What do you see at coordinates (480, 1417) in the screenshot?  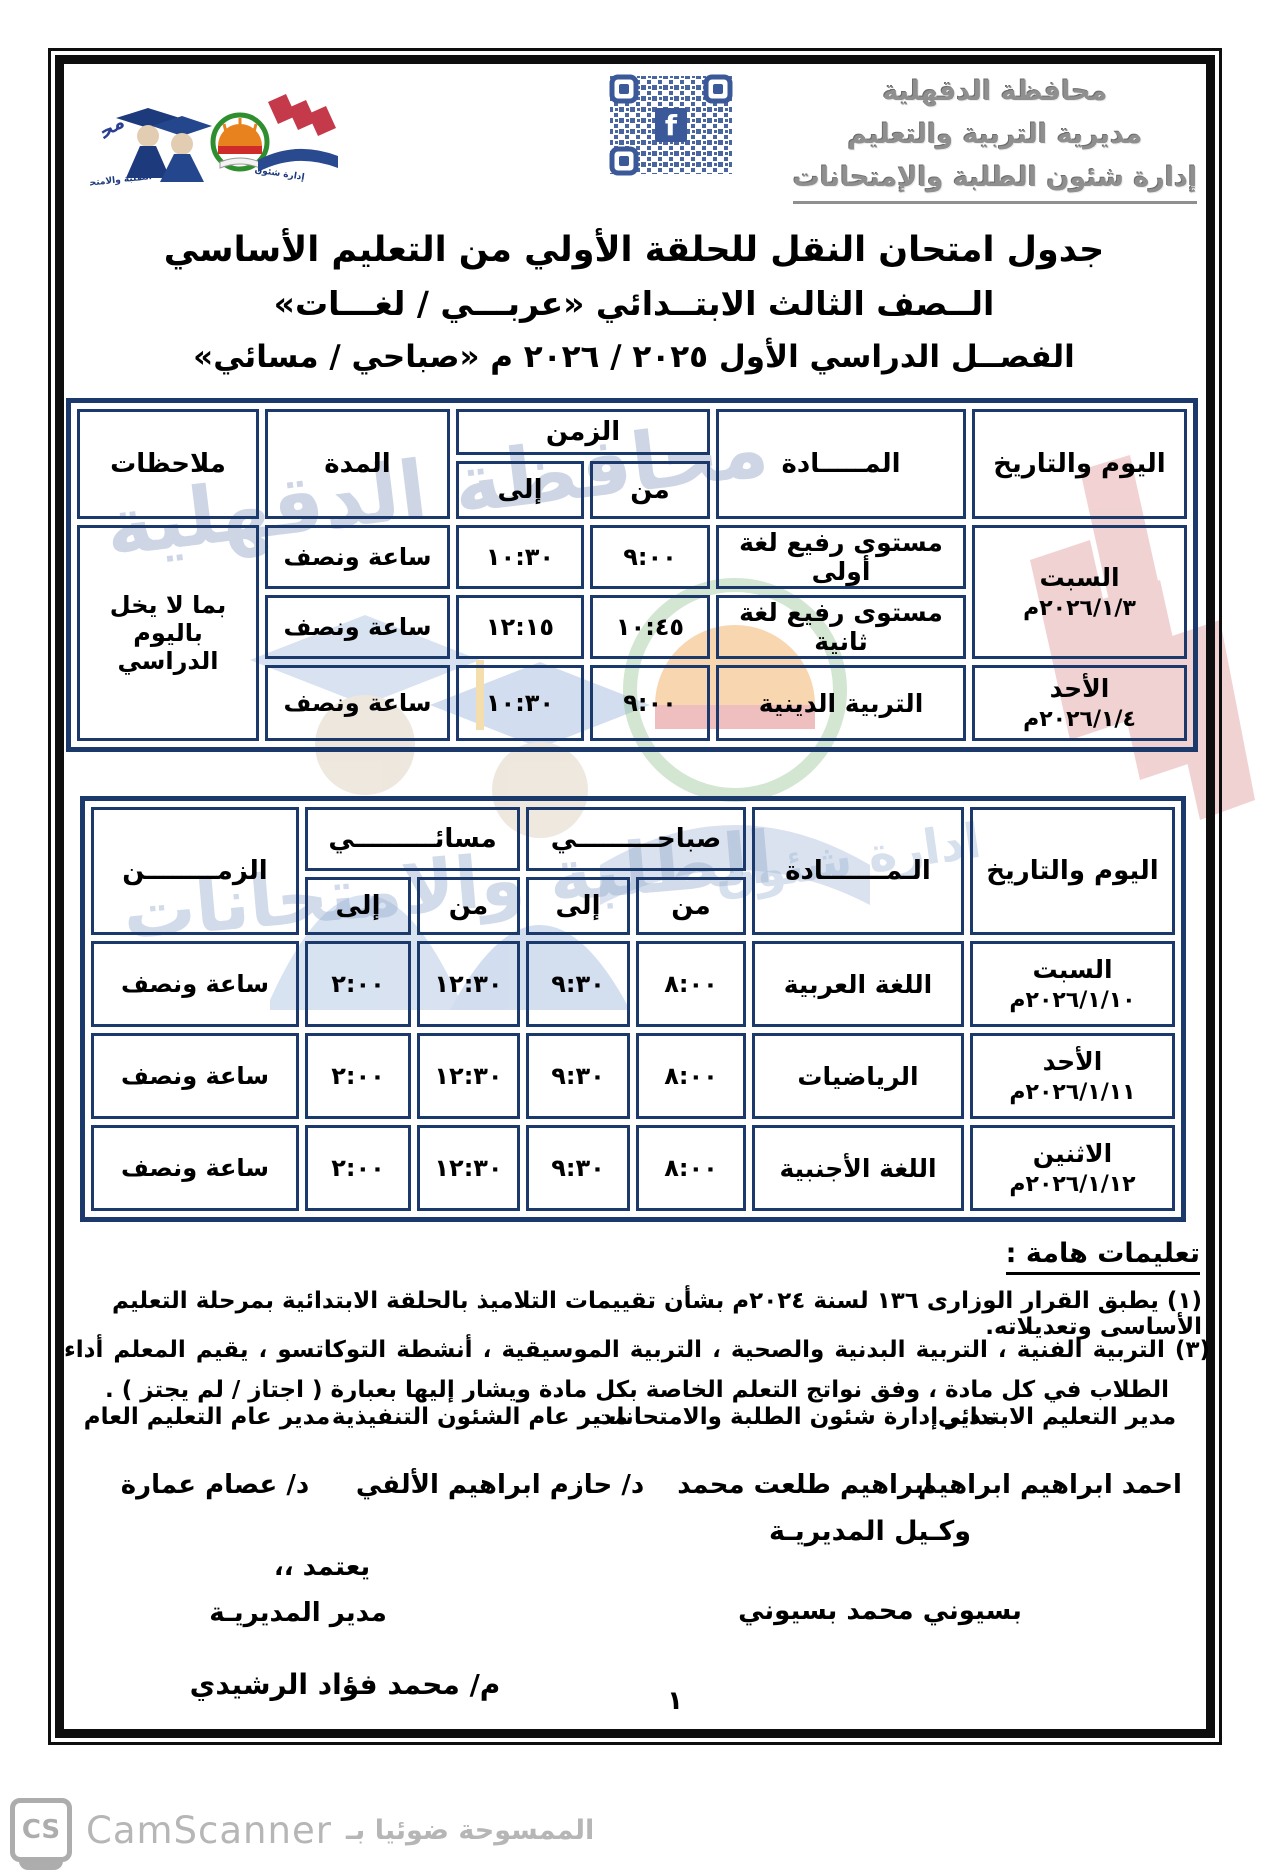 I see `signature-title-executive-affairs-director: مدير عام الشئون التنفيذية` at bounding box center [480, 1417].